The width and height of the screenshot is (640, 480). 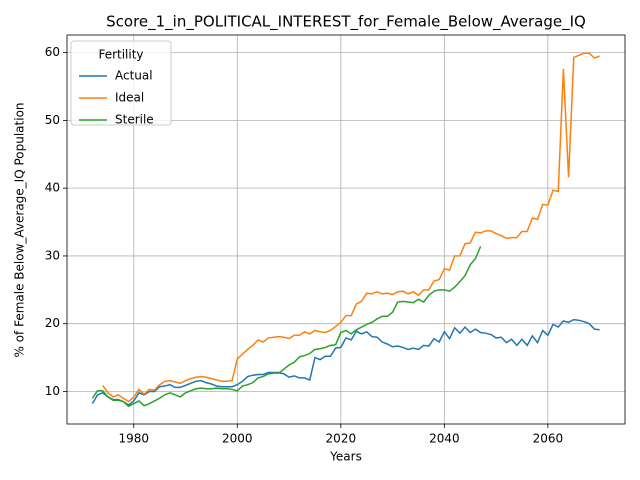 What do you see at coordinates (134, 76) in the screenshot?
I see `legend-label: Actual` at bounding box center [134, 76].